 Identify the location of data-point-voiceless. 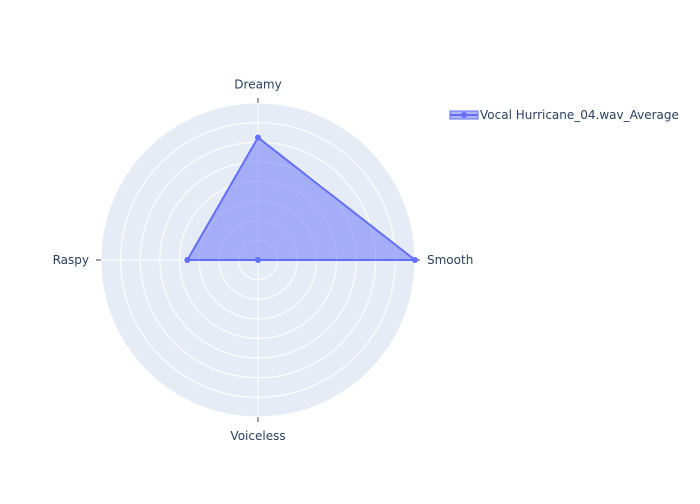
(258, 260).